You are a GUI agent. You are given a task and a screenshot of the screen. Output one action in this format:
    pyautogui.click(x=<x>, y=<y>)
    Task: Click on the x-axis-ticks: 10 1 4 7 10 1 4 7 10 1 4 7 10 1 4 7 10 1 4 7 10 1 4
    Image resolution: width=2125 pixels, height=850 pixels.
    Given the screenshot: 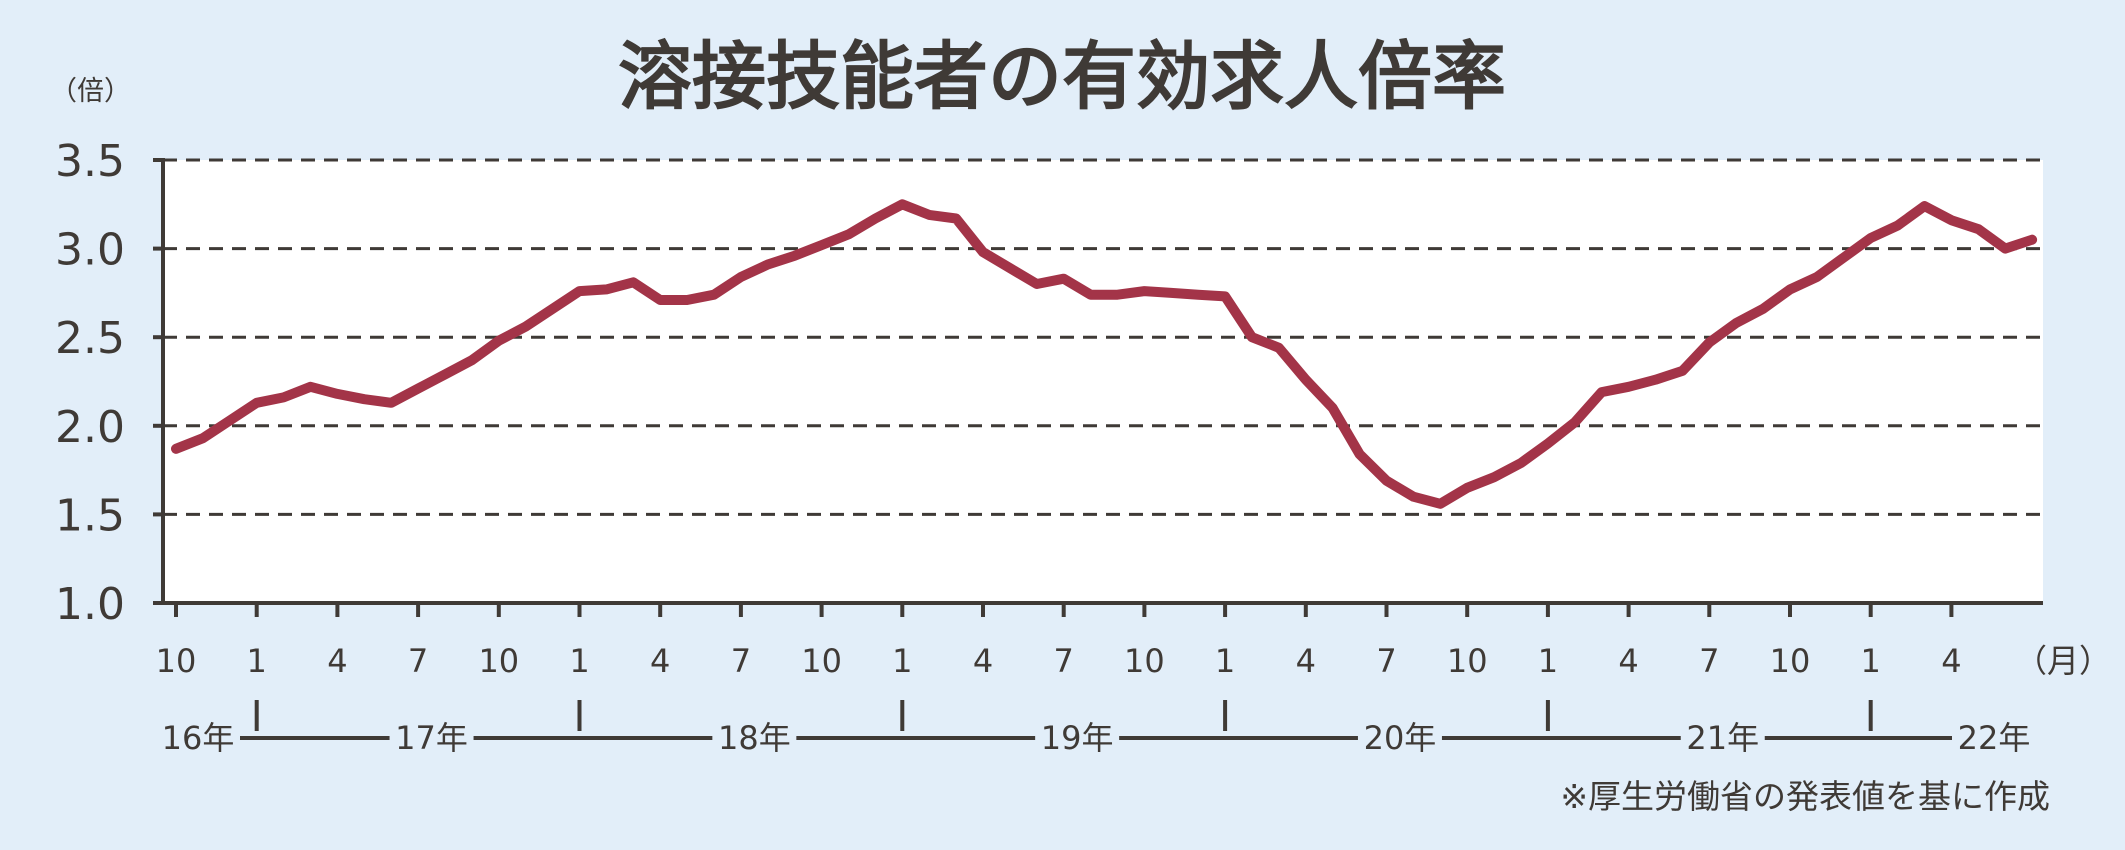 What is the action you would take?
    pyautogui.click(x=1059, y=641)
    